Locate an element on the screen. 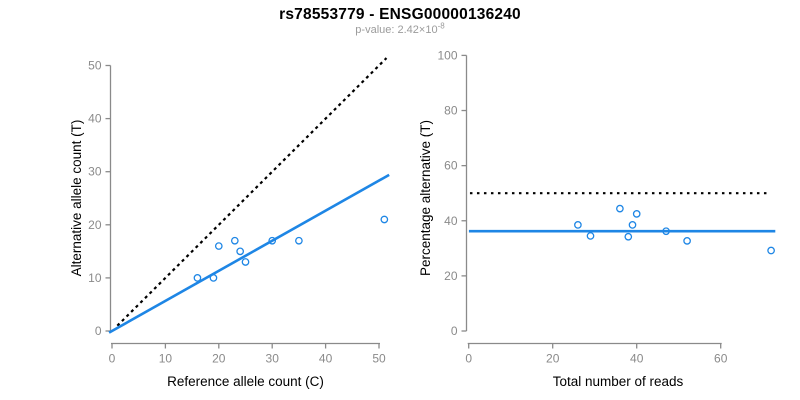  p-value-exponent: -8 is located at coordinates (441, 26).